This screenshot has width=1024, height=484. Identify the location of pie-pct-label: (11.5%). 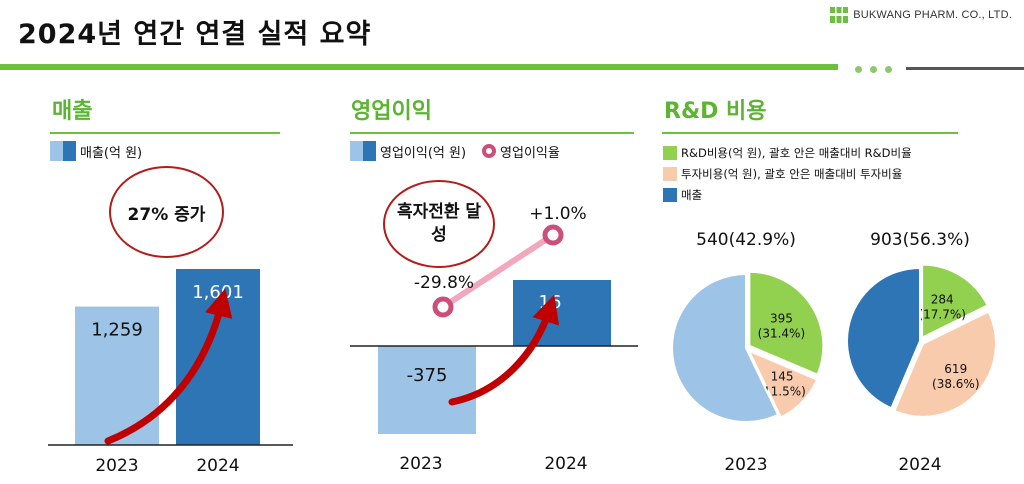
(781, 391).